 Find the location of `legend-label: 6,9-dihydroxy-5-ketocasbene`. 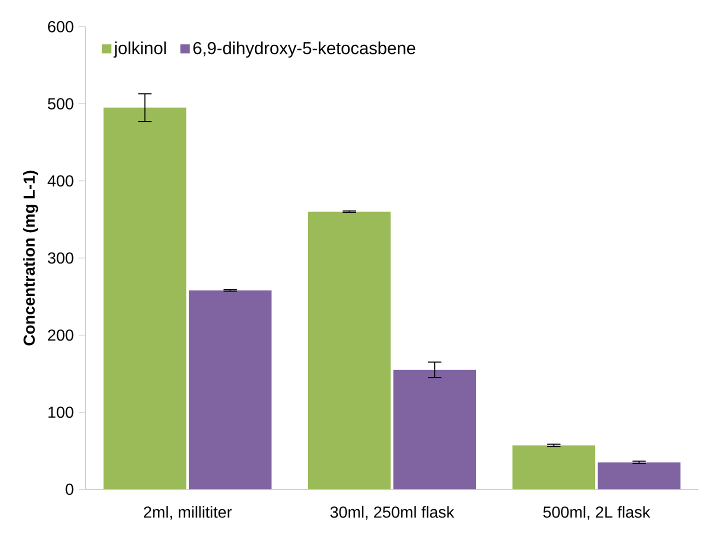

legend-label: 6,9-dihydroxy-5-ketocasbene is located at coordinates (304, 49).